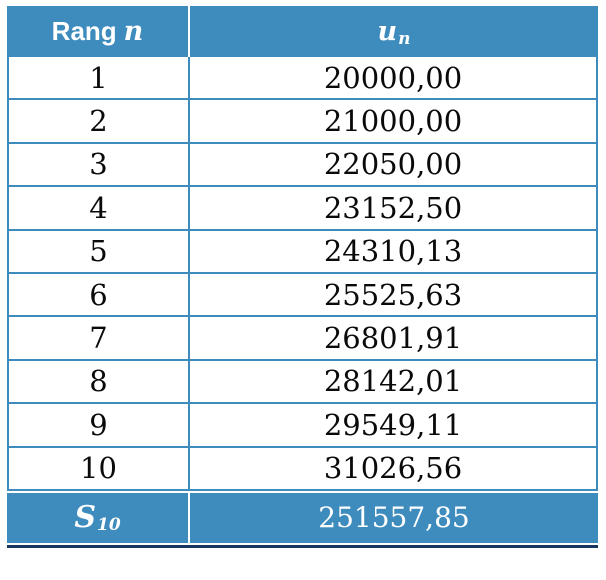 This screenshot has height=580, width=606. I want to click on table-row: 2 21000,00, so click(302, 122).